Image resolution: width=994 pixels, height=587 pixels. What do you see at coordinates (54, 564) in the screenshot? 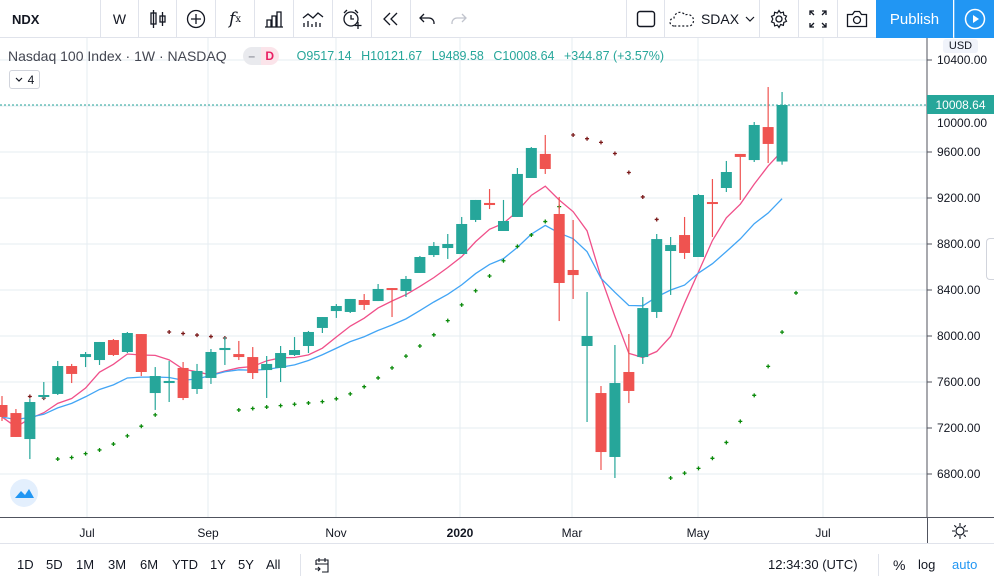
I see `range-5d: 5D` at bounding box center [54, 564].